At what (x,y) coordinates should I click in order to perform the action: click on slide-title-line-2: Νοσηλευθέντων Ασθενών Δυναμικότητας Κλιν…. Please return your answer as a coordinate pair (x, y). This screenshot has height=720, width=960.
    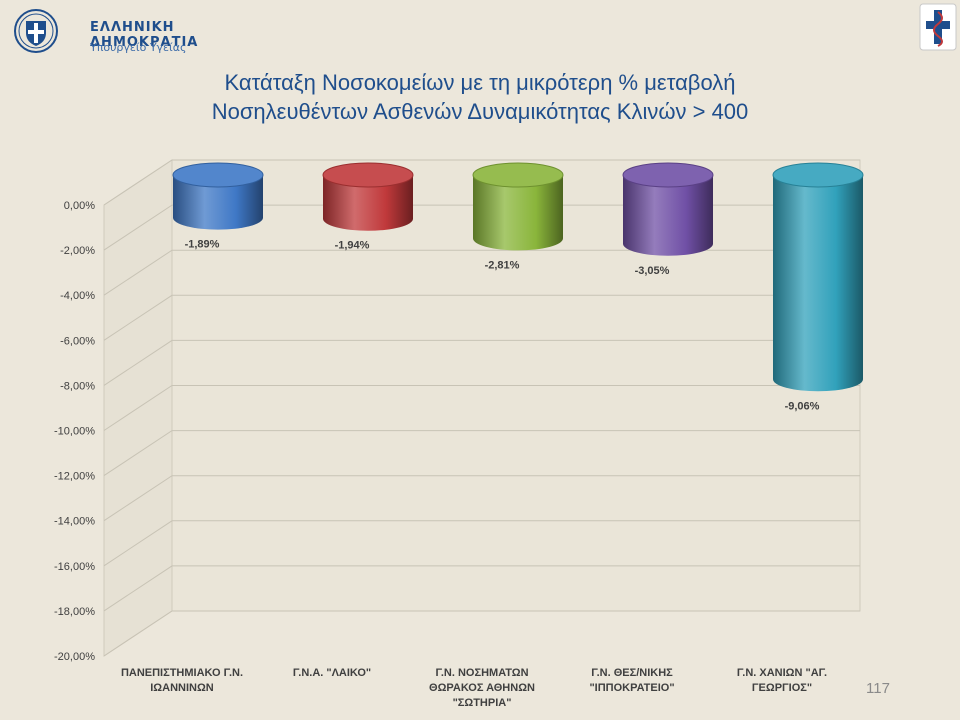
    Looking at the image, I should click on (480, 111).